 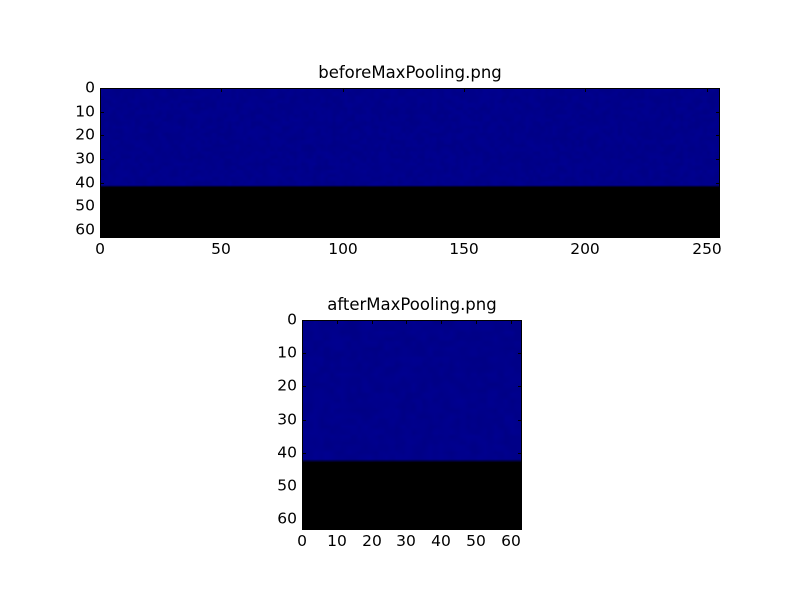 What do you see at coordinates (441, 541) in the screenshot?
I see `x-ticklabel-40: 40` at bounding box center [441, 541].